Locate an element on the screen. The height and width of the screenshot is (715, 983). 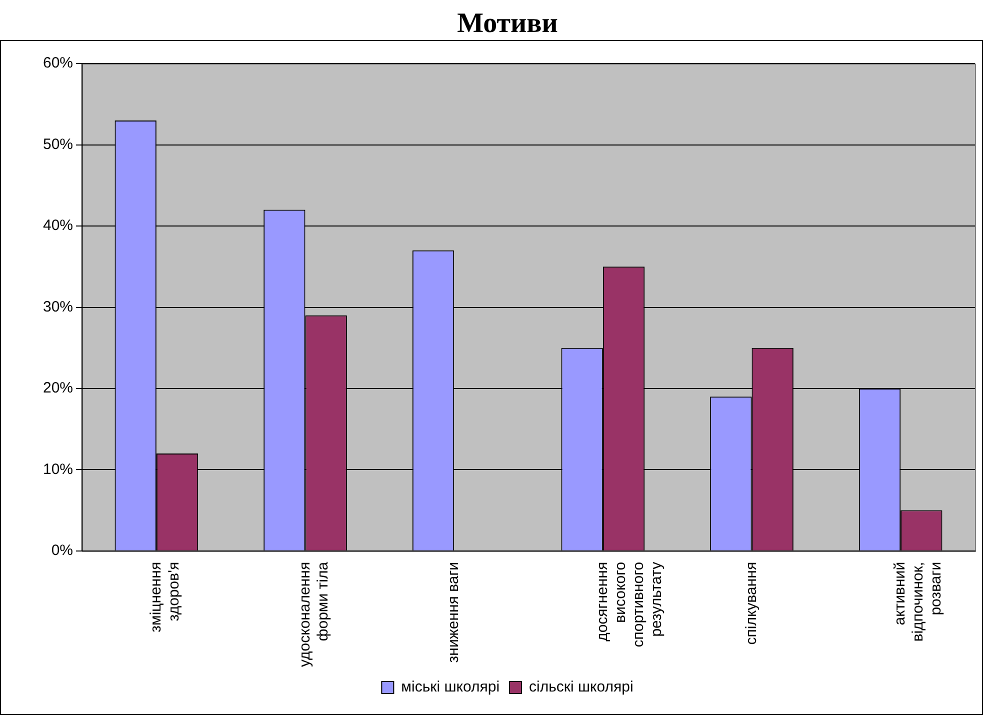
y-tick-label: 60% is located at coordinates (58, 63).